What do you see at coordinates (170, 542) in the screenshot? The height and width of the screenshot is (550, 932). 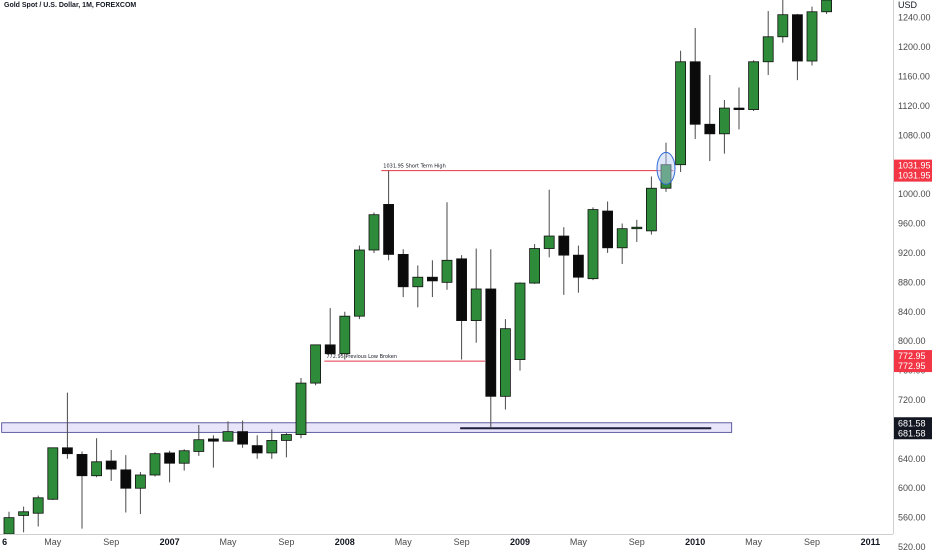 I see `time-tick-label: 2007` at bounding box center [170, 542].